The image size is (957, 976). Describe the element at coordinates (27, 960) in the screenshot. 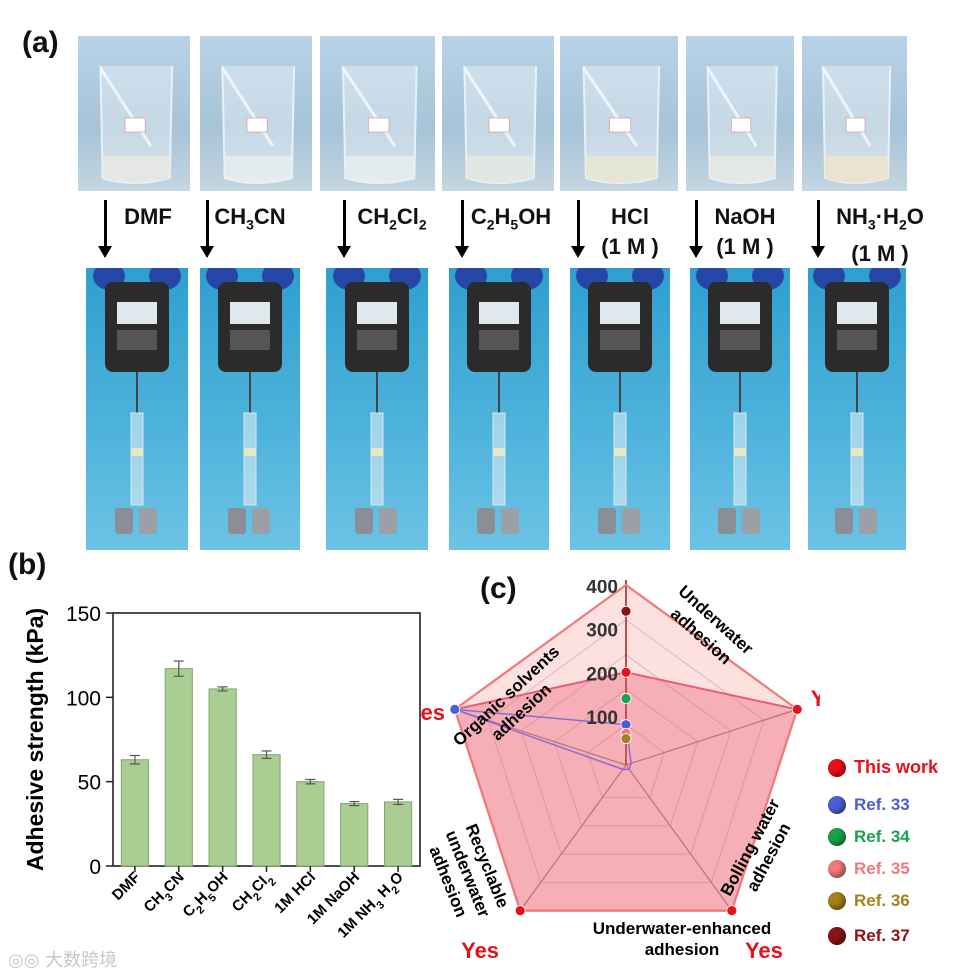

I see `watermark-logo-icon: ◎◎` at that location.